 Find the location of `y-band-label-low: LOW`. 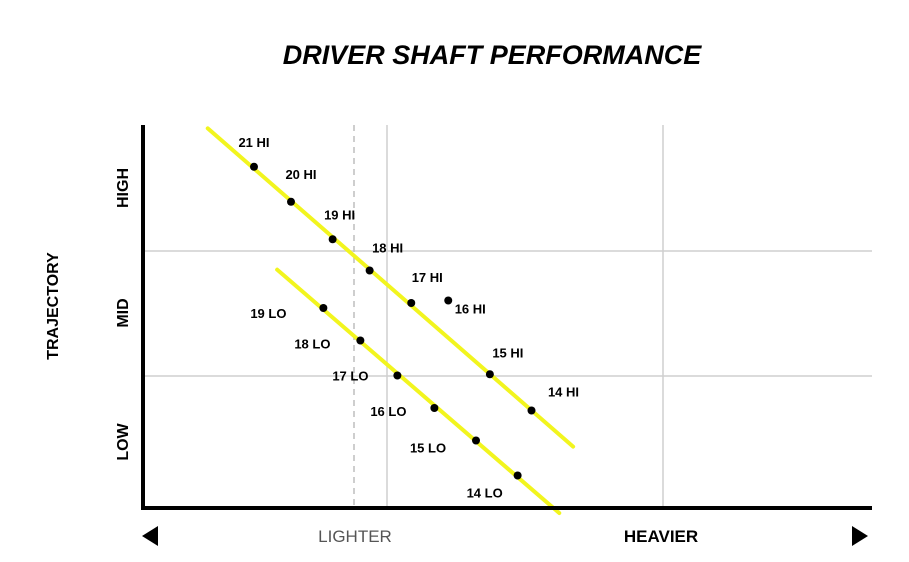

y-band-label-low: LOW is located at coordinates (123, 441).